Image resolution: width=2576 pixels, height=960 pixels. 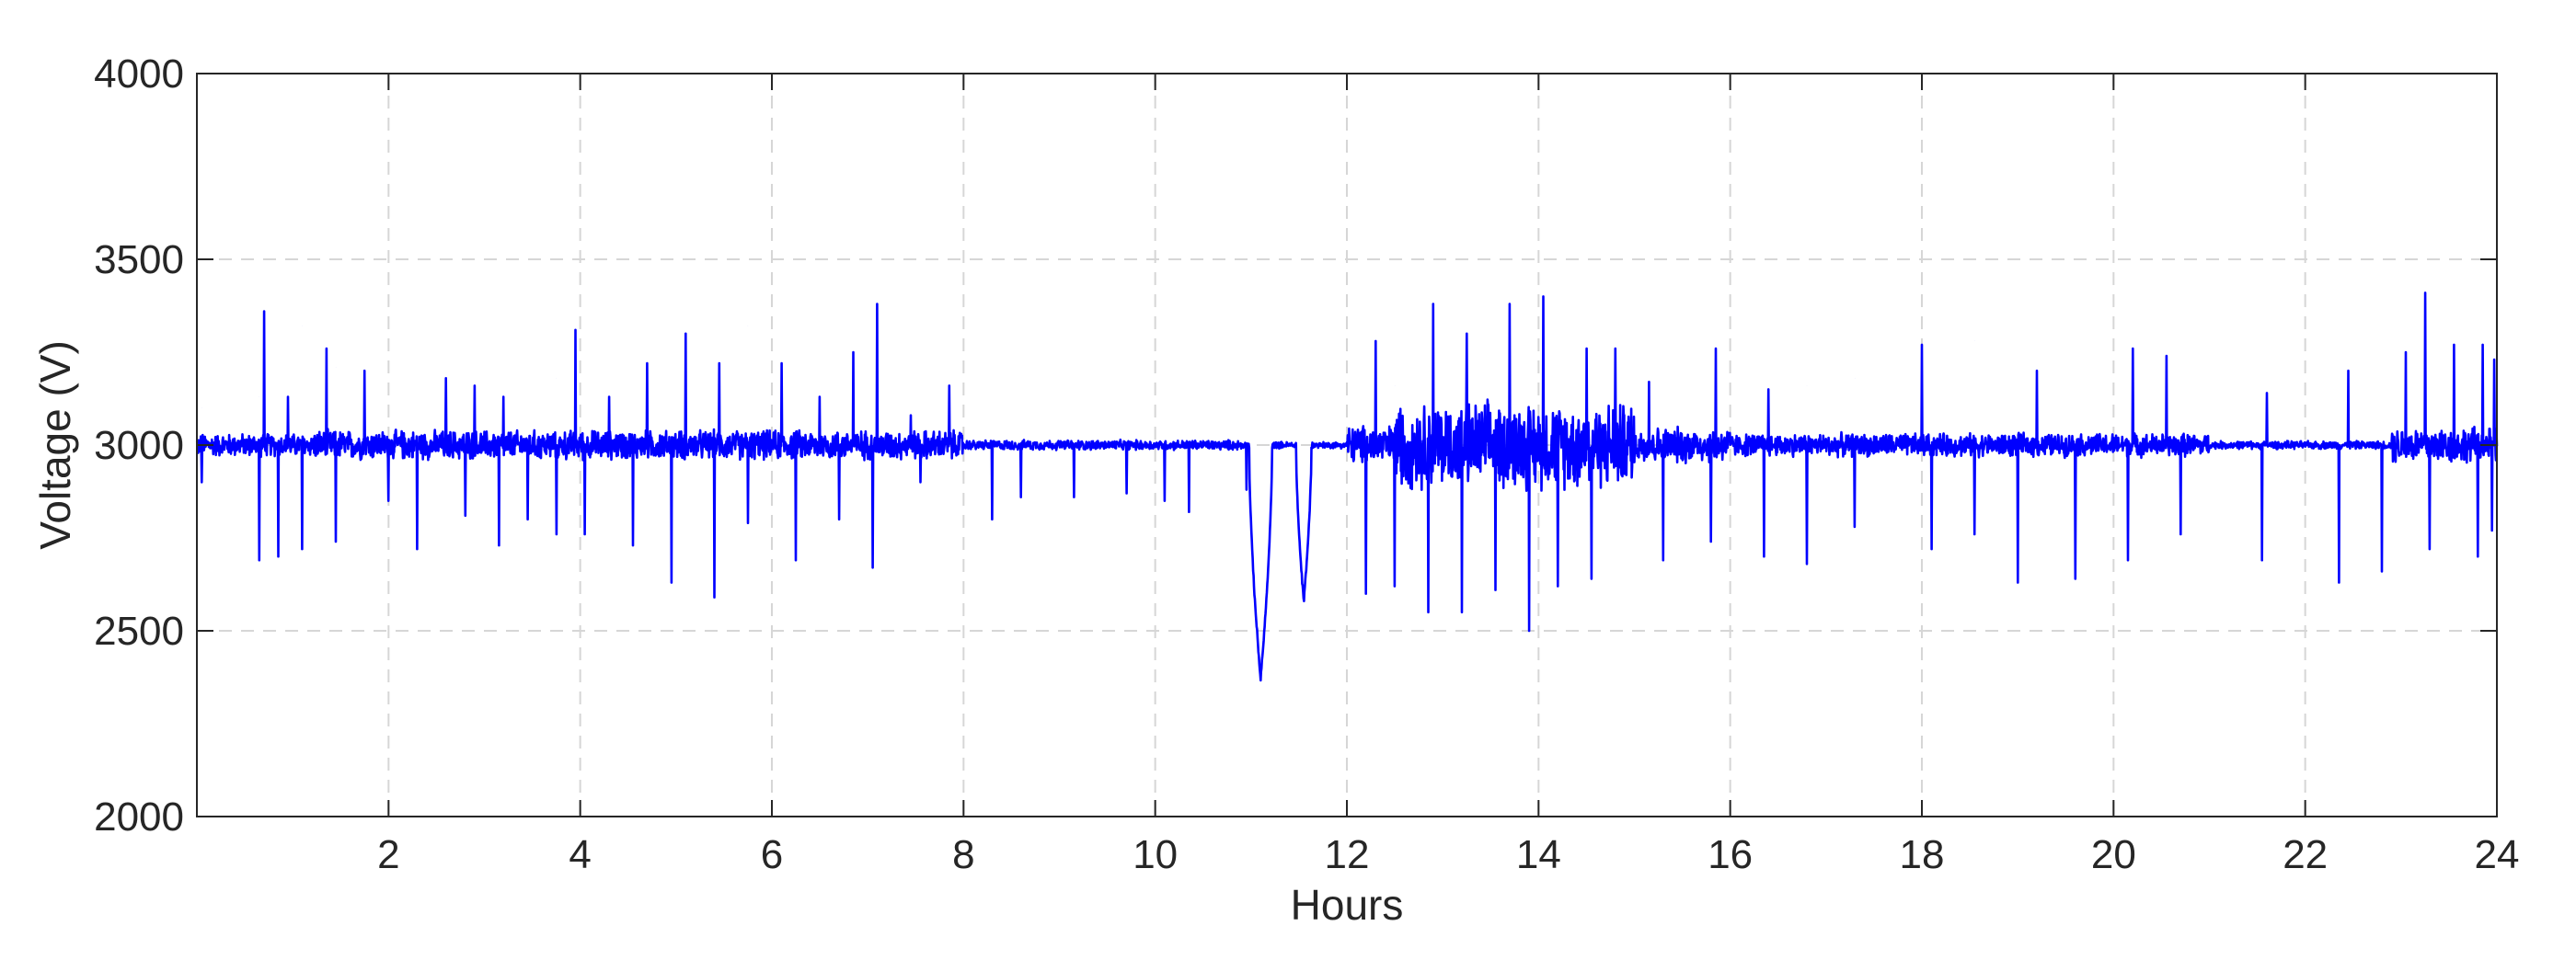 What do you see at coordinates (55, 445) in the screenshot?
I see `y-axis-title: Voltage (V)` at bounding box center [55, 445].